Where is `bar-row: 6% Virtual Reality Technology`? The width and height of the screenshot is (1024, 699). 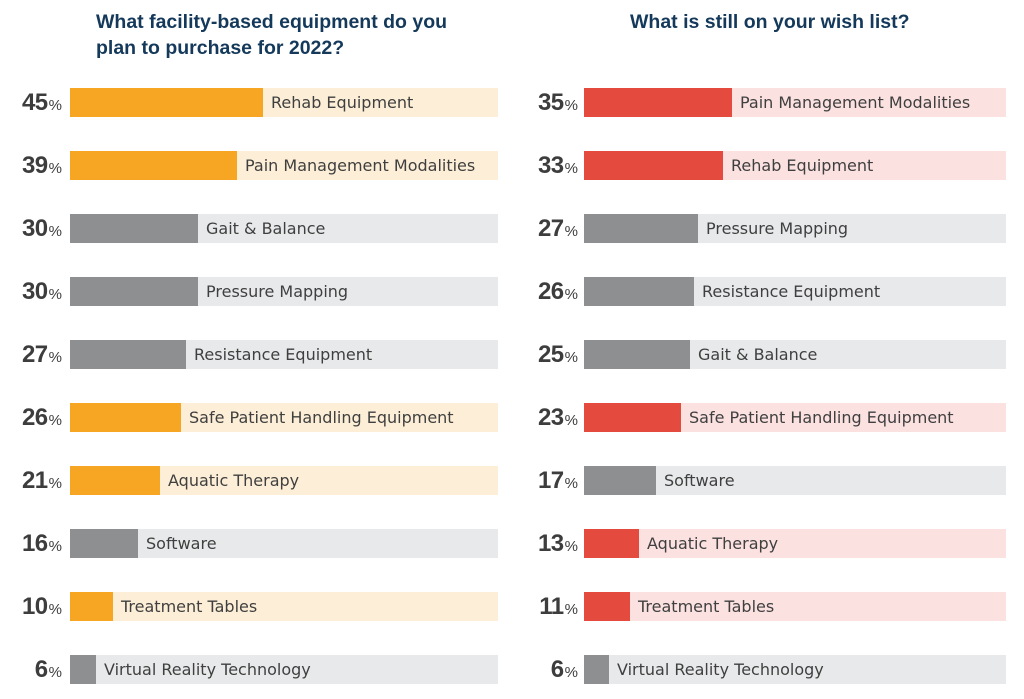
bar-row: 6% Virtual Reality Technology is located at coordinates (256, 670).